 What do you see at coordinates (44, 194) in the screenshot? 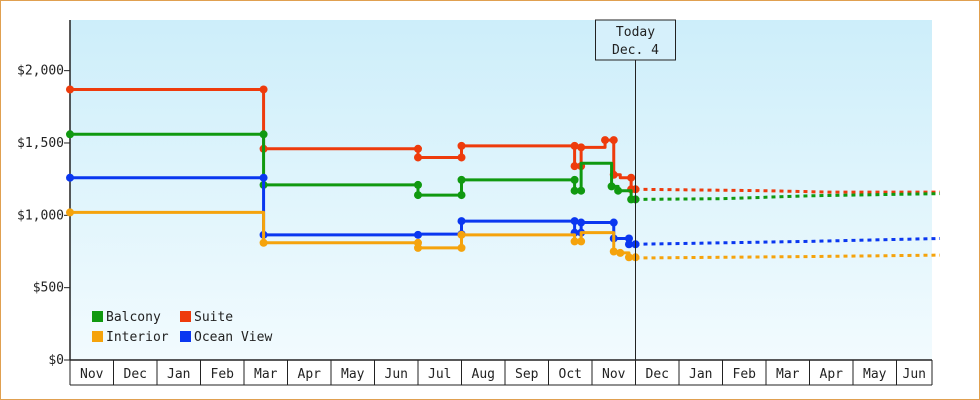
I see `y-axis: $0 $500 $1,000 $1,500 $2,000` at bounding box center [44, 194].